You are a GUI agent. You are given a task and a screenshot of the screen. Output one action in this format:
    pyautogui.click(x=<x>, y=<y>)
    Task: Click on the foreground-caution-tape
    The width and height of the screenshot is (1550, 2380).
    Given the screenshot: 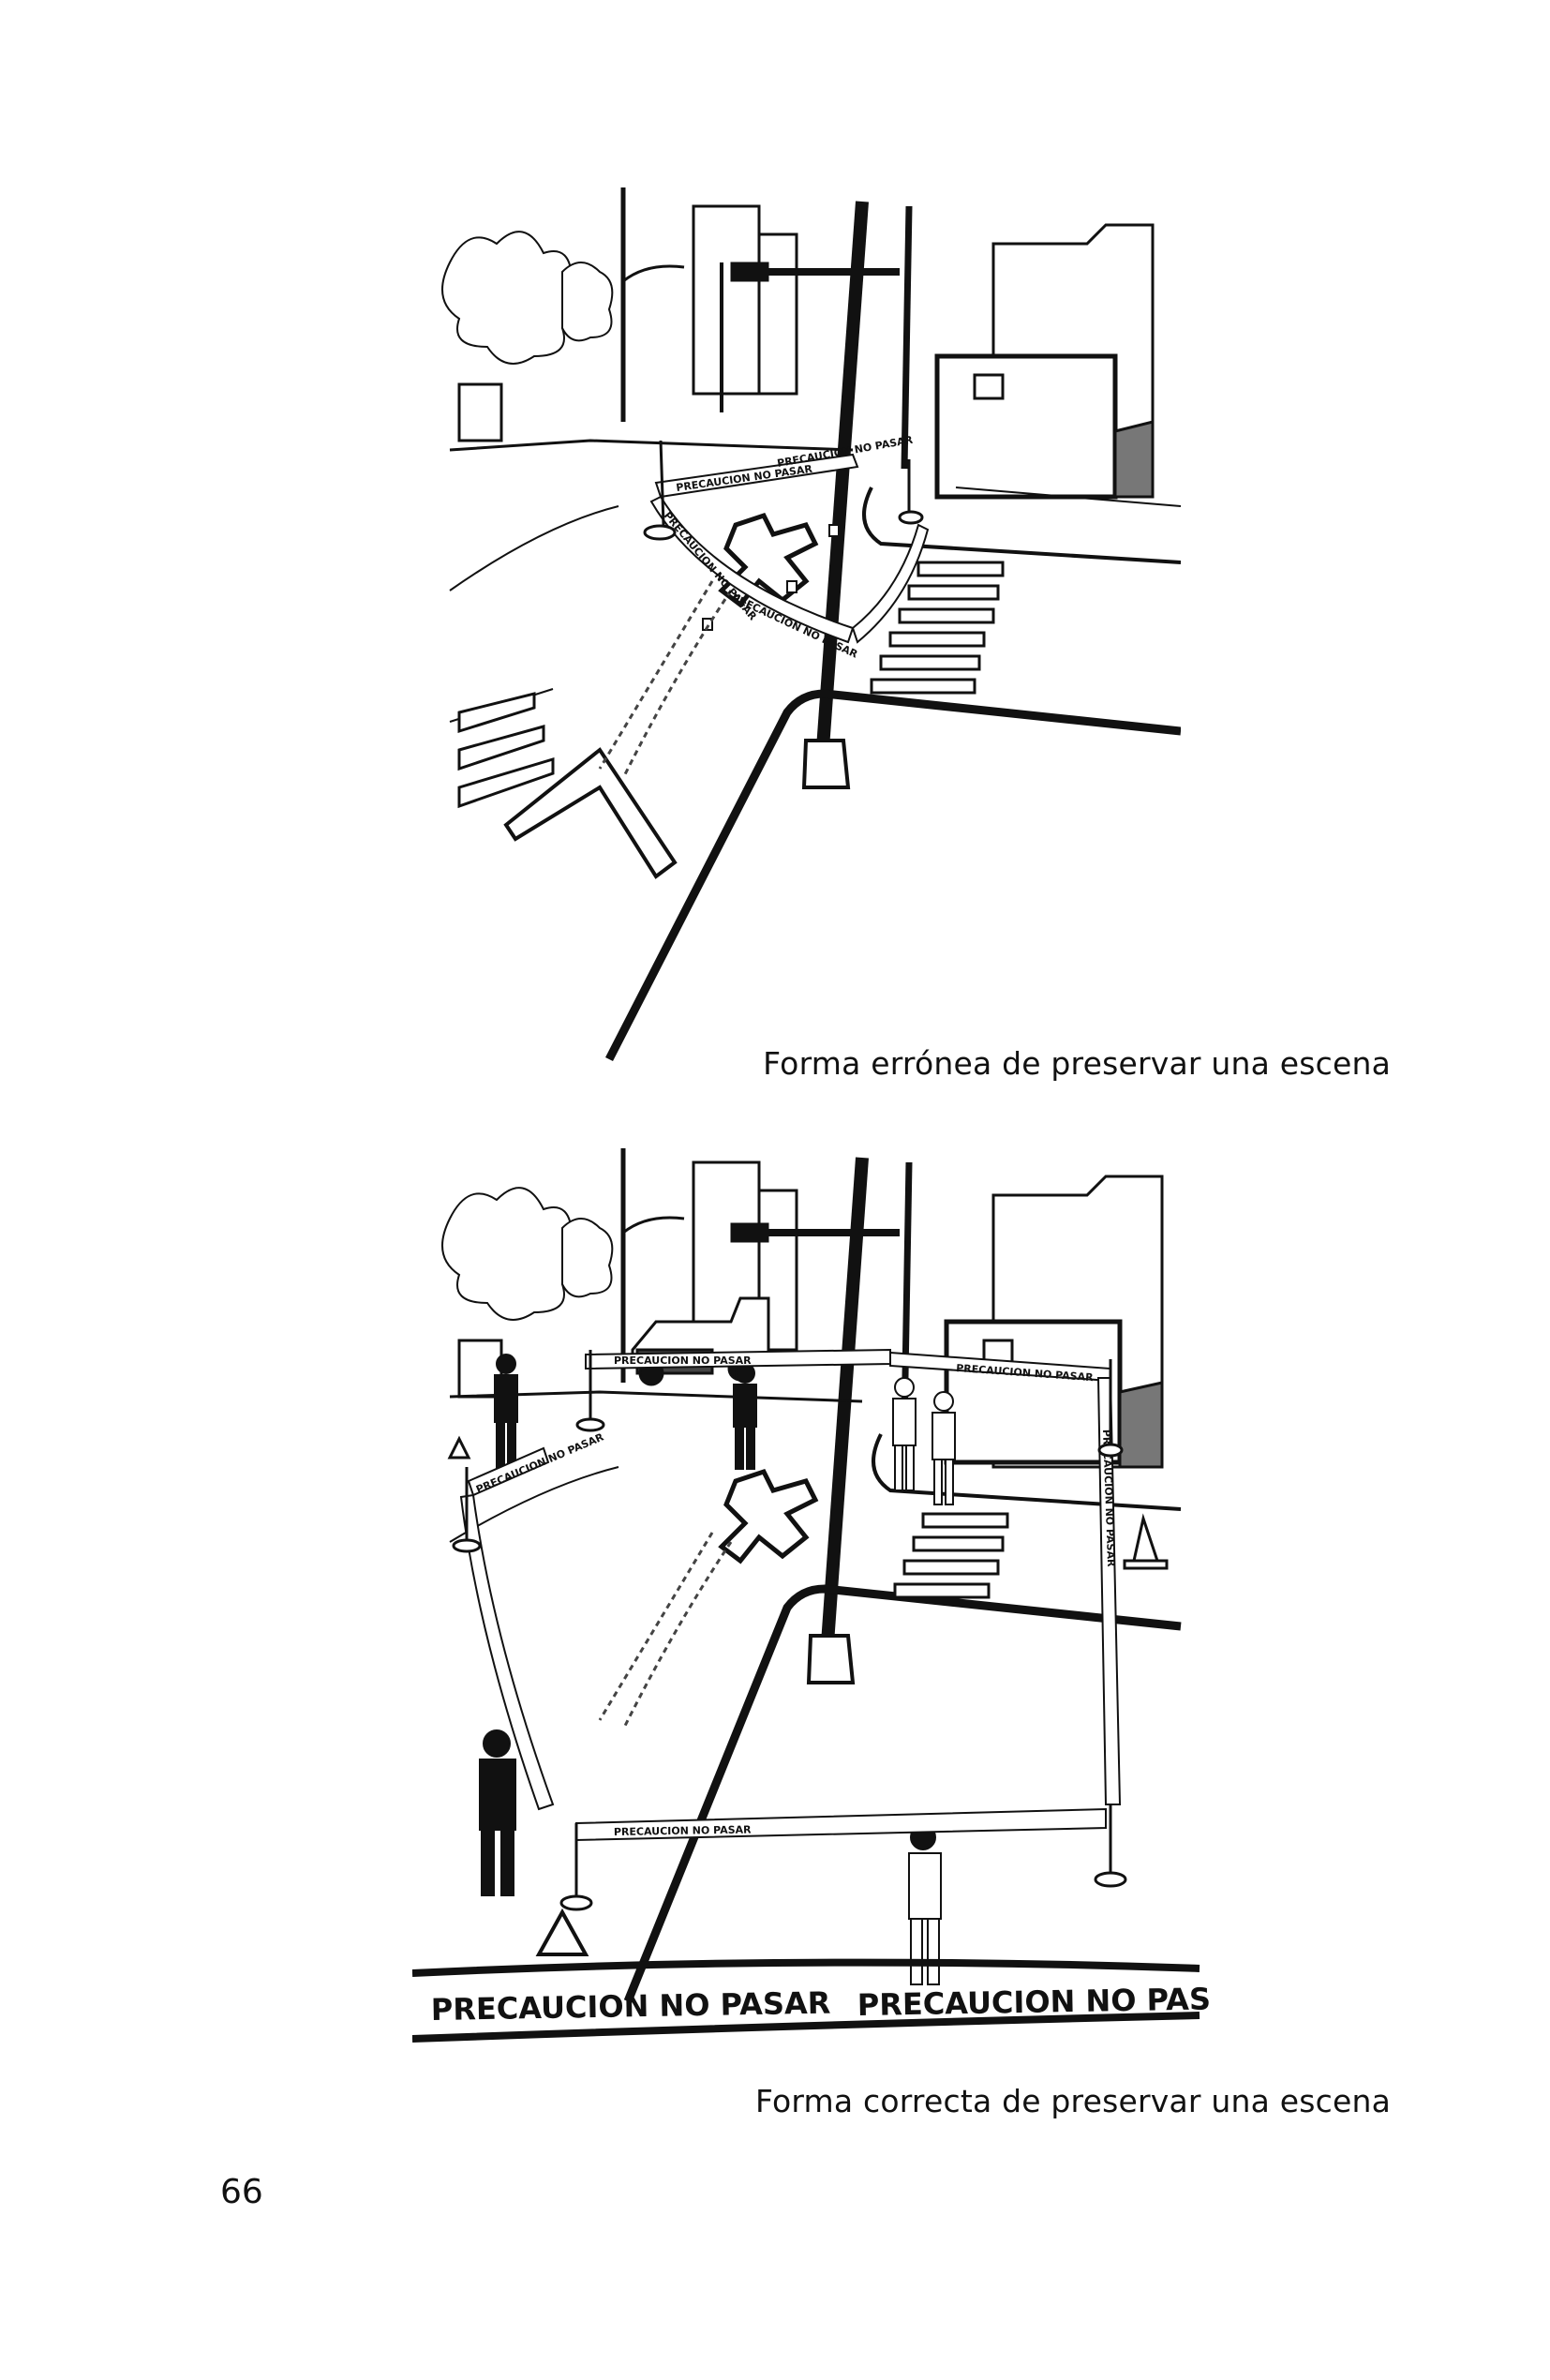 What is the action you would take?
    pyautogui.click(x=806, y=2000)
    